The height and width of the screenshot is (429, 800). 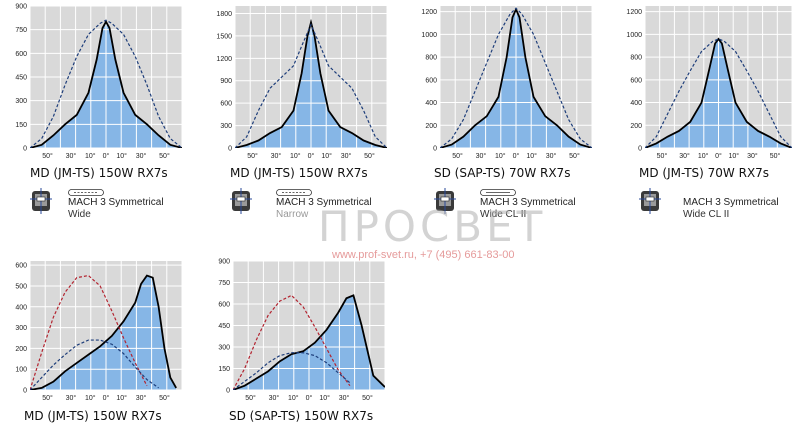 I want to click on chart-3-legend-line1: MACH 3 Symmetrical, so click(x=528, y=202).